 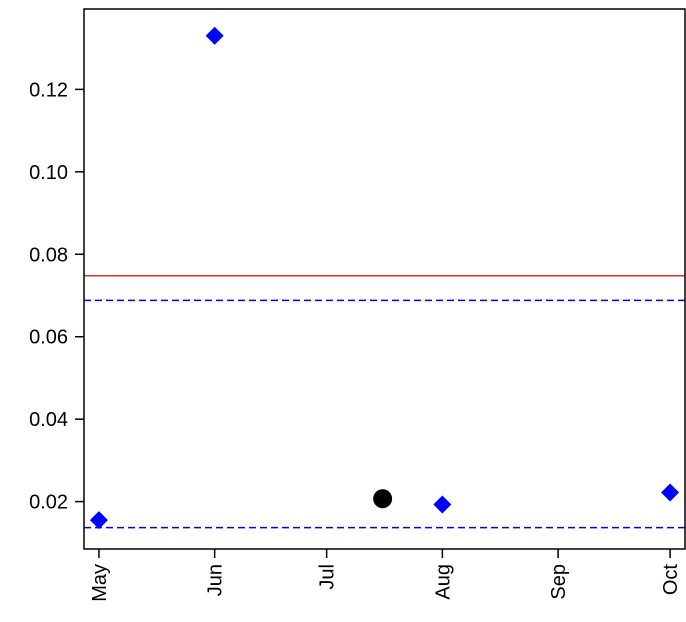 What do you see at coordinates (383, 499) in the screenshot?
I see `data-point-circle` at bounding box center [383, 499].